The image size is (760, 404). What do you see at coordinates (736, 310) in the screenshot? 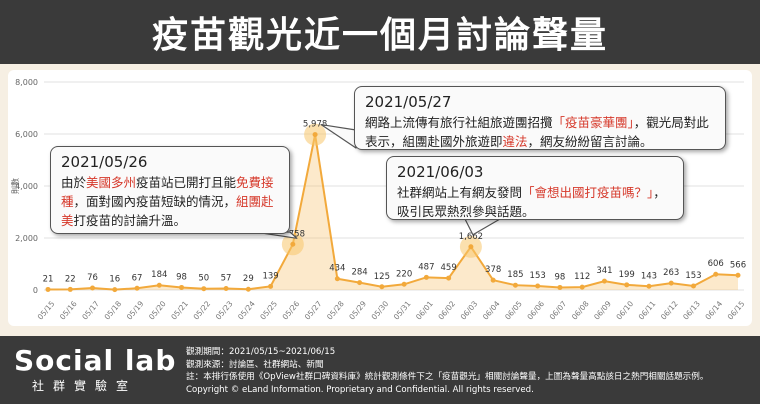
I see `x-tick-label: 06/15` at bounding box center [736, 310].